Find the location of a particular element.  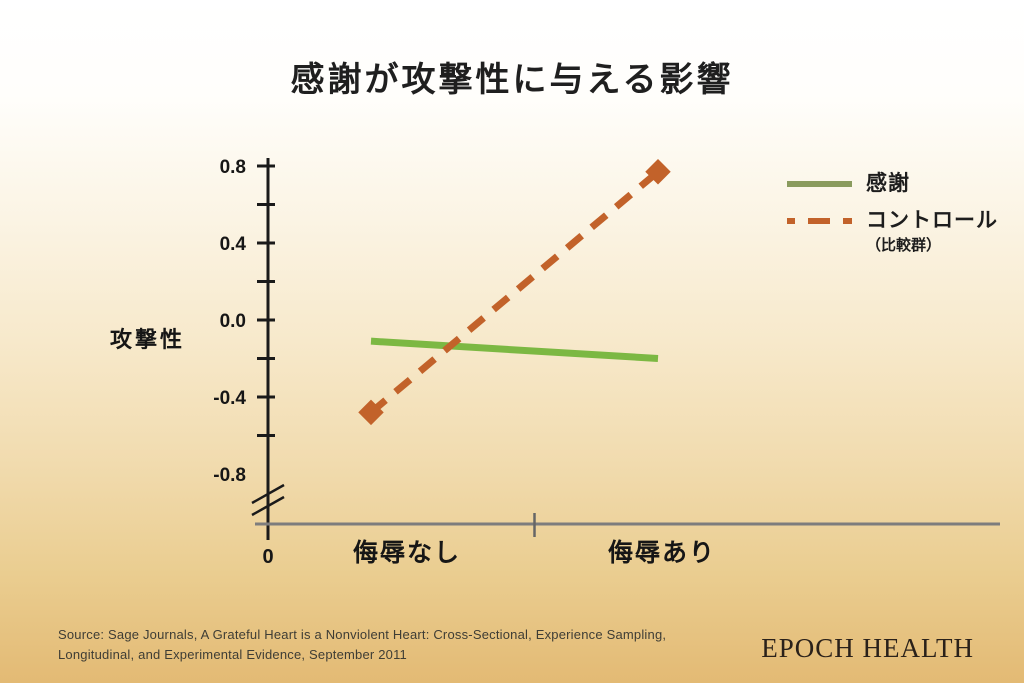

legend-label-control-sub: （比較群） is located at coordinates (904, 246).